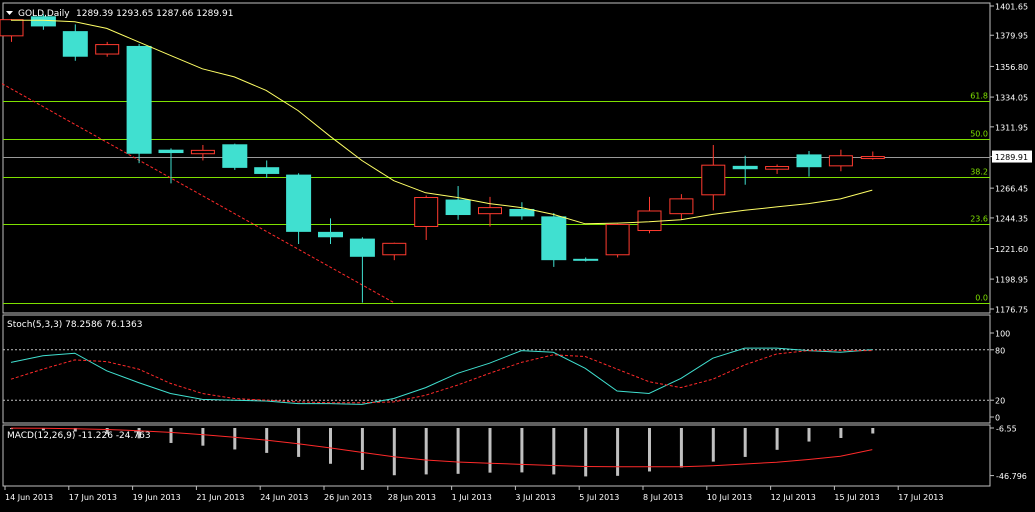  Describe the element at coordinates (856, 497) in the screenshot. I see `date-axis-label: 15 Jul 2013` at that location.